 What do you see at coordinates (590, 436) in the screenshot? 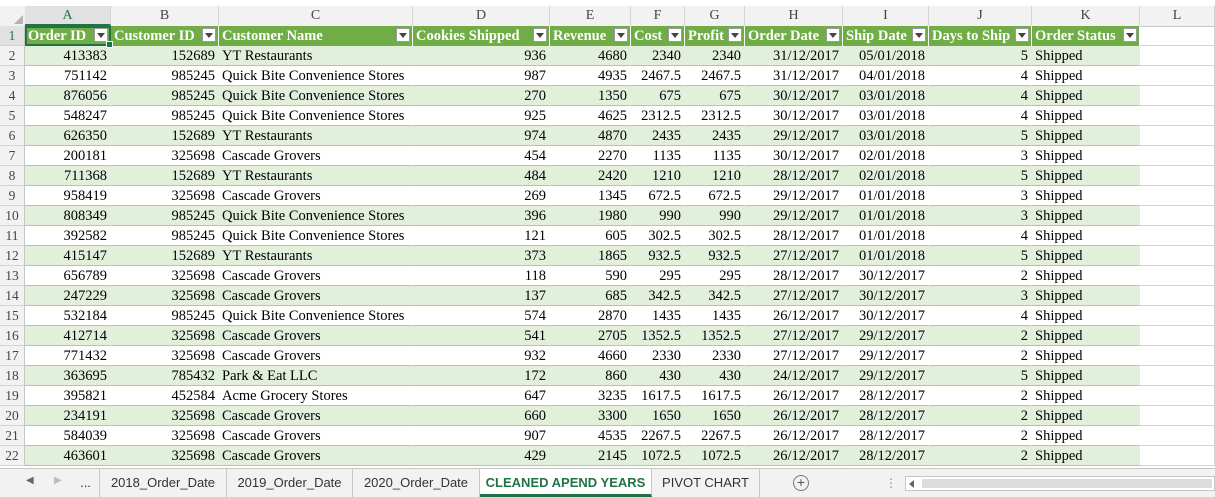
I see `table-cell: 4535` at bounding box center [590, 436].